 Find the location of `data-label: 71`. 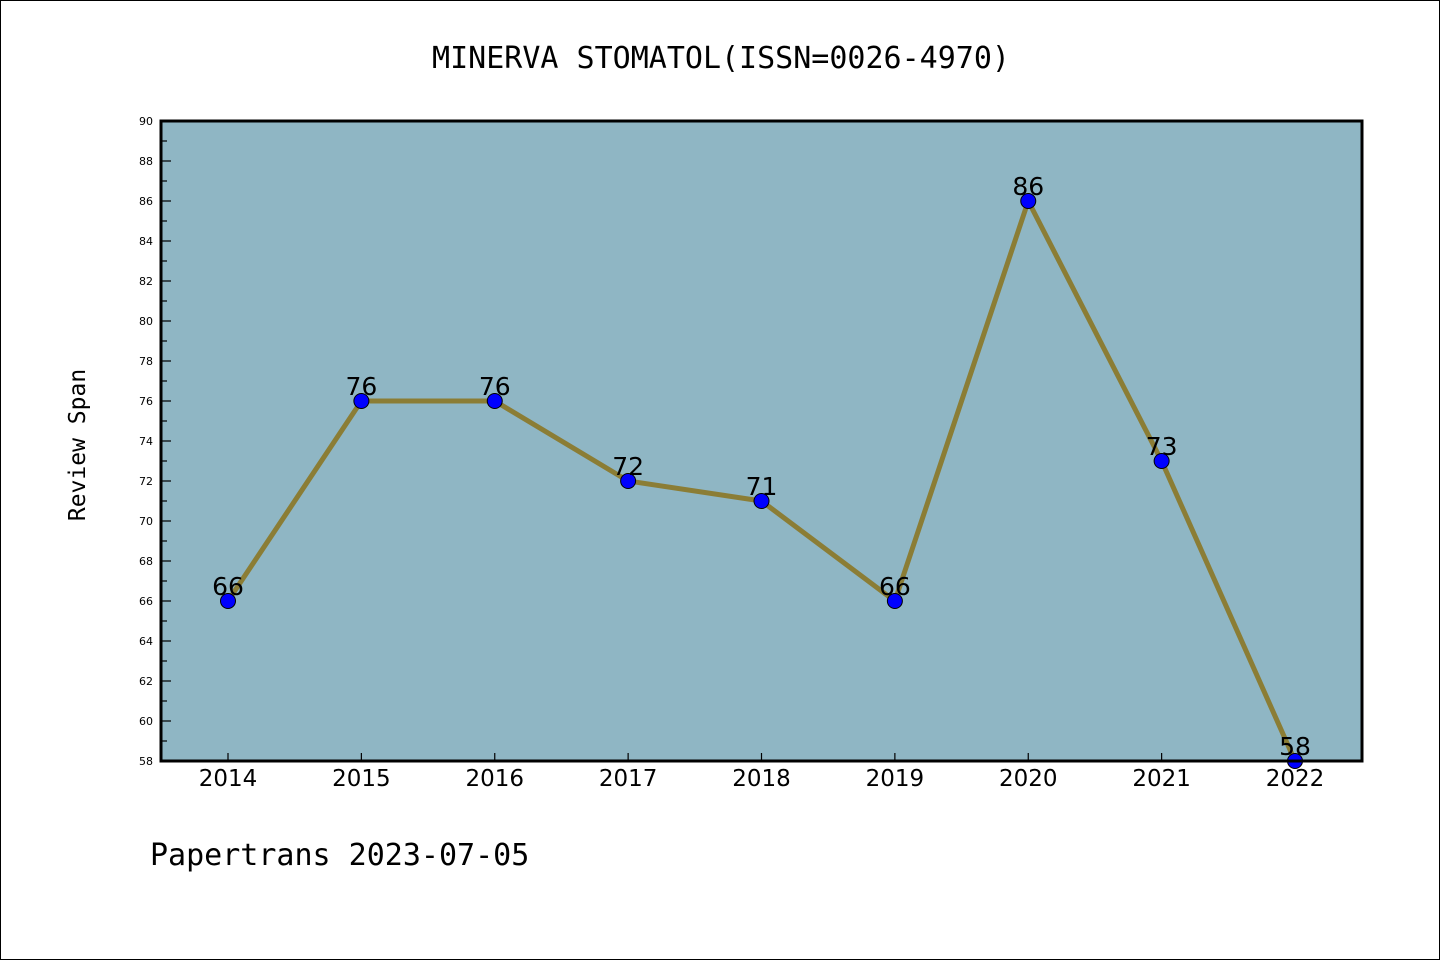

data-label: 71 is located at coordinates (762, 486).